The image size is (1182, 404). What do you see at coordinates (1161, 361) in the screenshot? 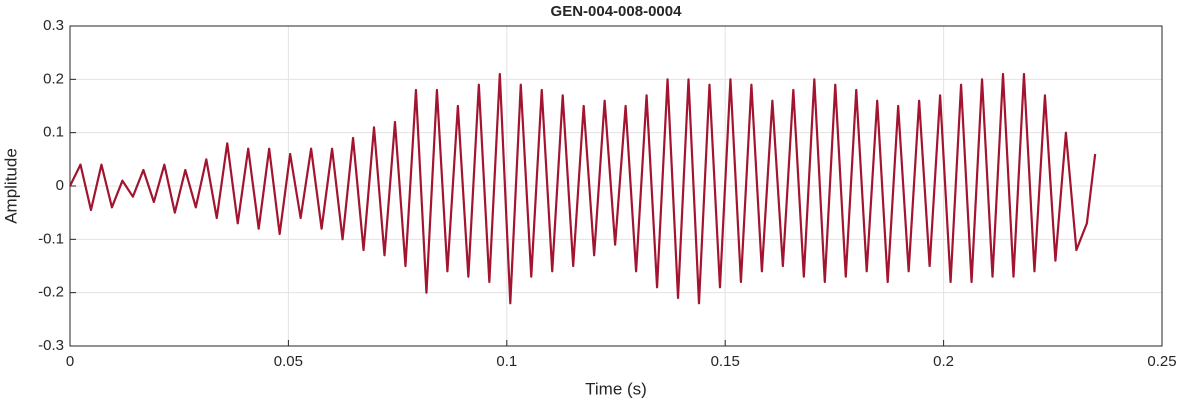
I see `x-tick-label: 0.25` at bounding box center [1161, 361].